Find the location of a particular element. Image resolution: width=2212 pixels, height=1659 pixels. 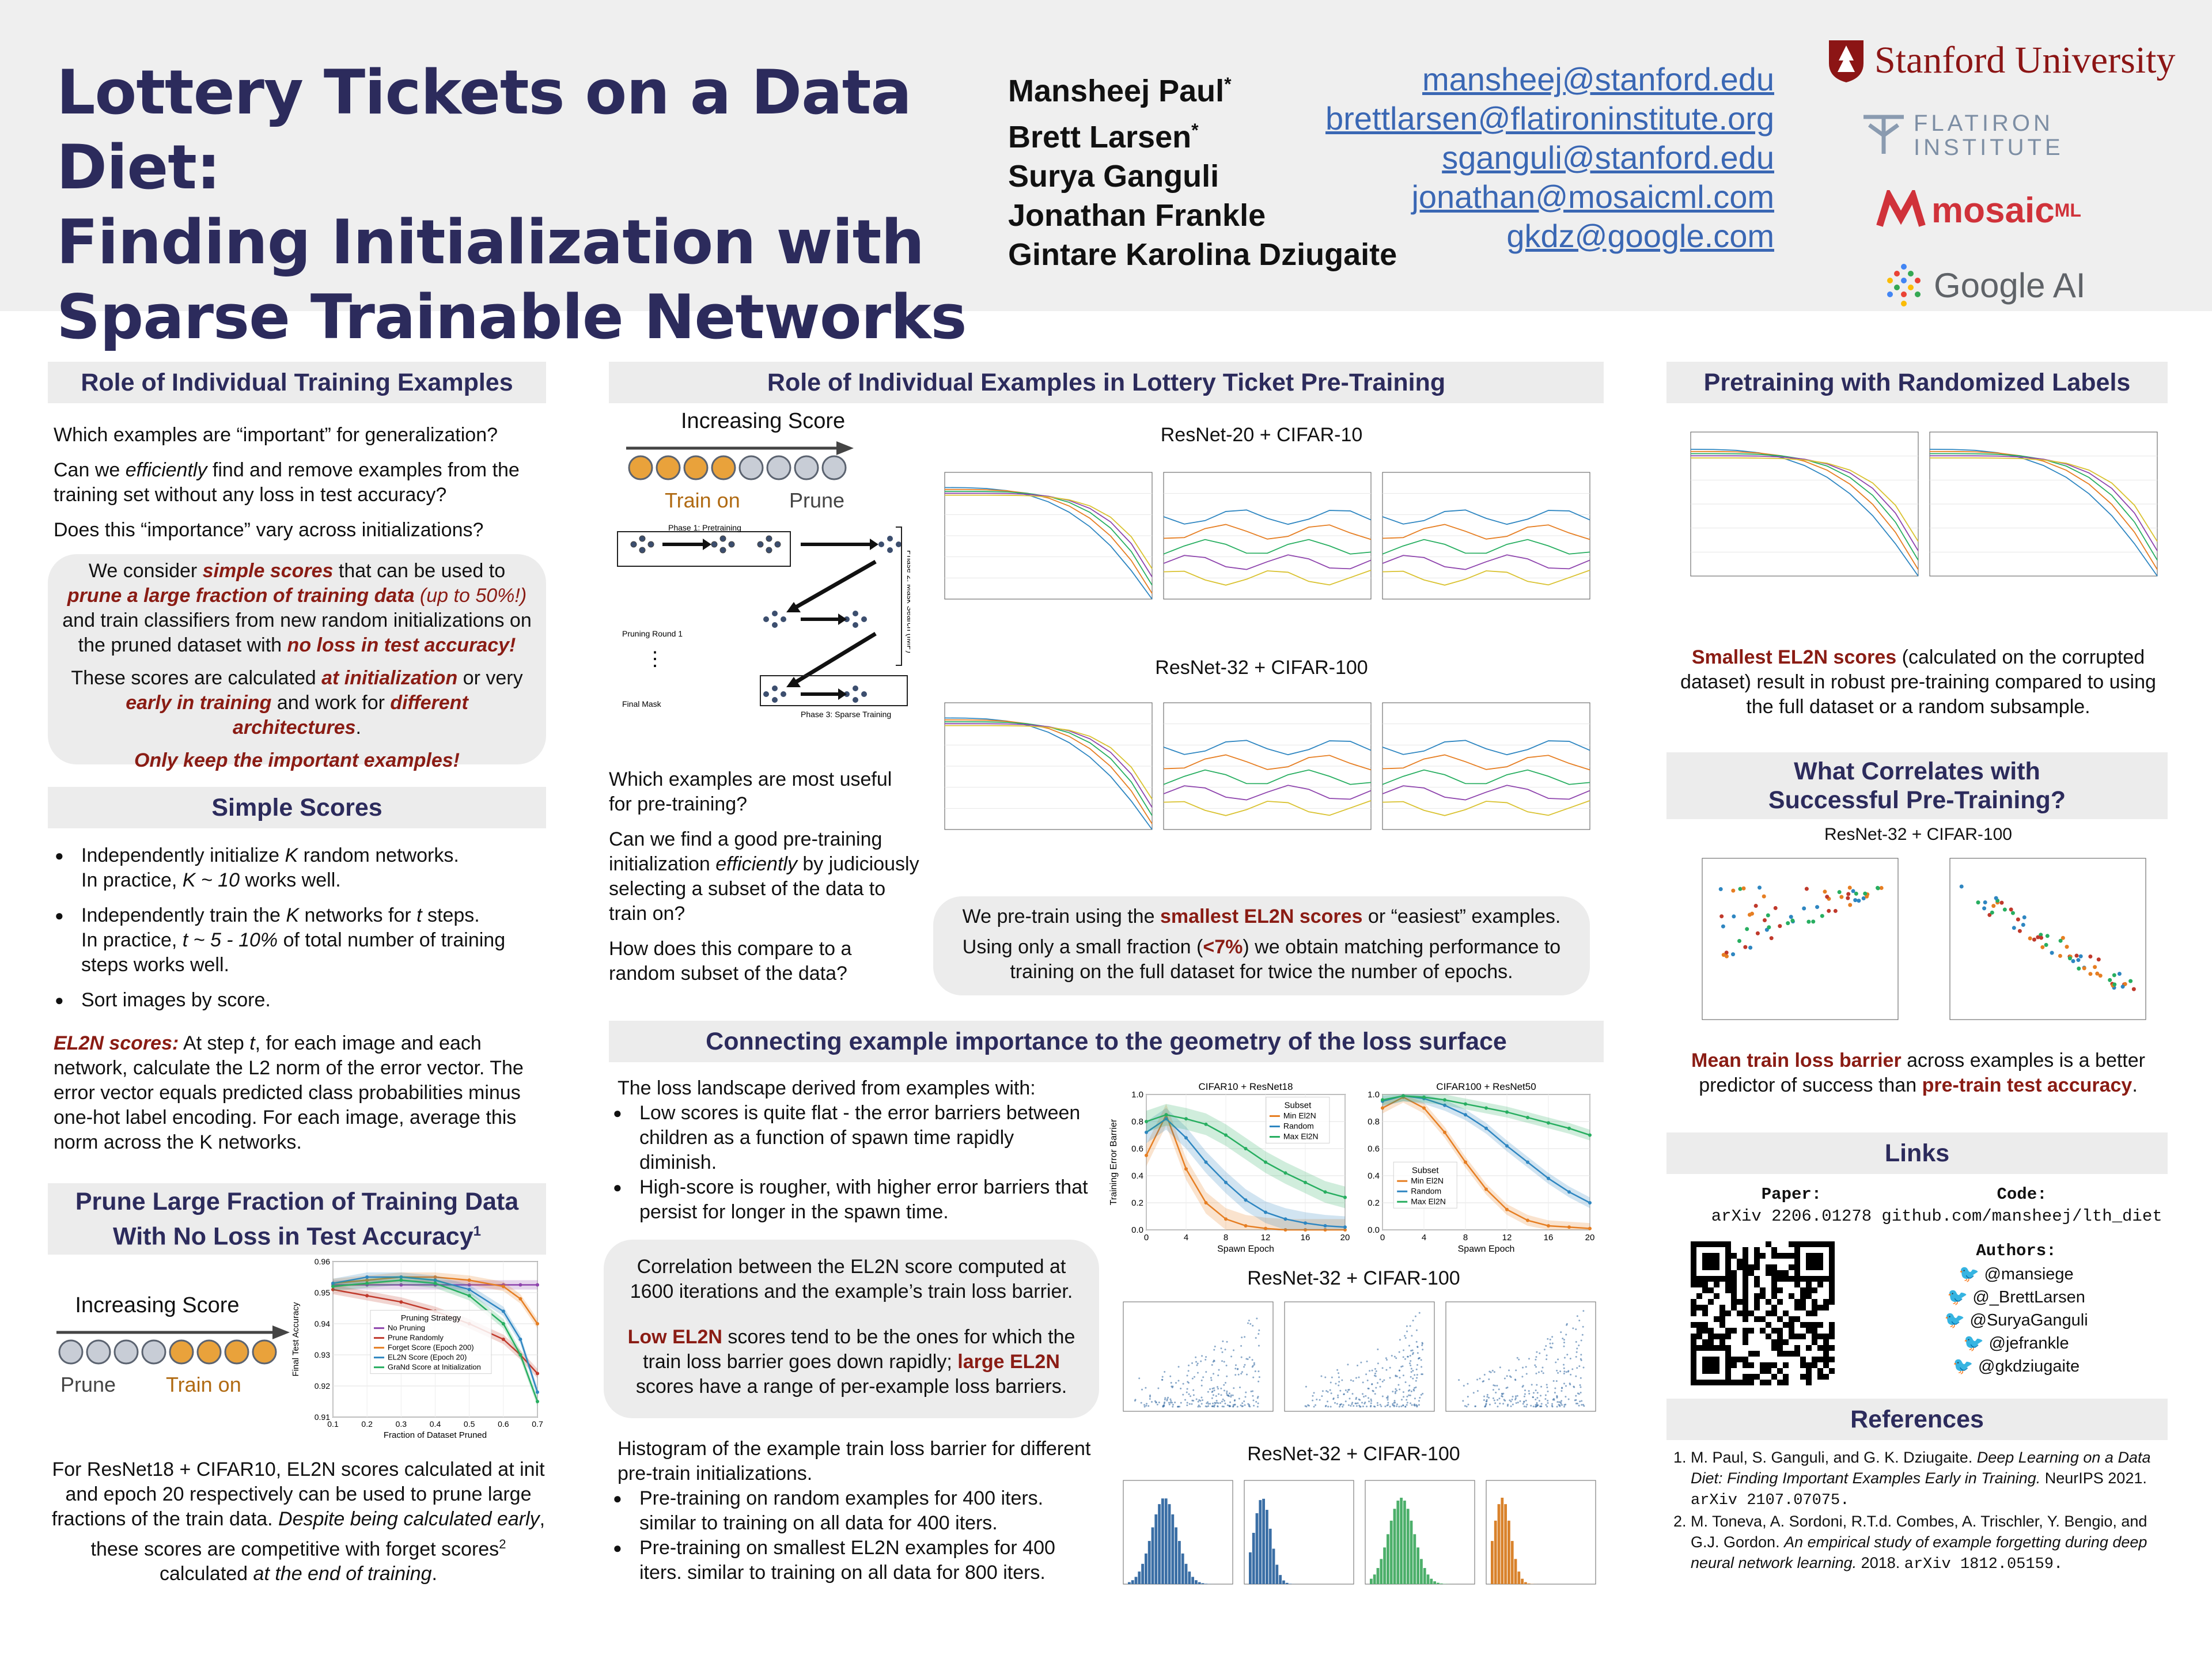

legend-entry: Prune Randomly is located at coordinates (416, 1338).